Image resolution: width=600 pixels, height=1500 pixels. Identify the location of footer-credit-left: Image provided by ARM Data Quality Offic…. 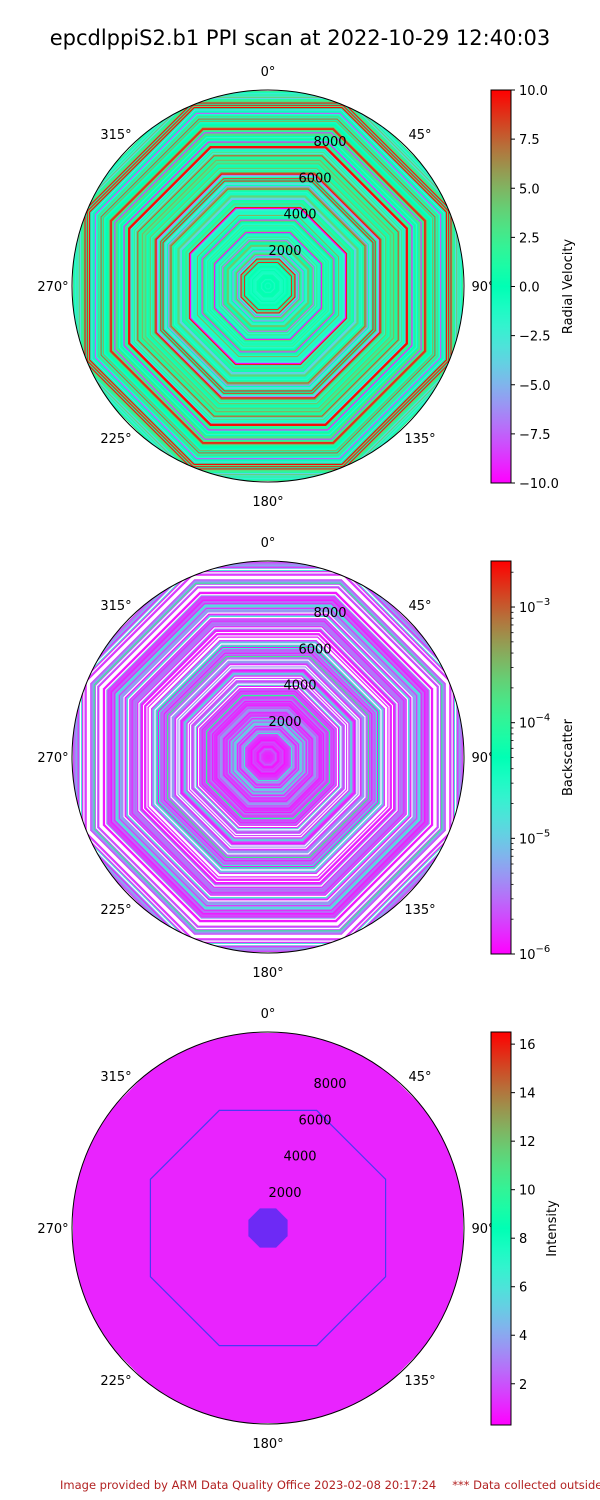
(248, 1485).